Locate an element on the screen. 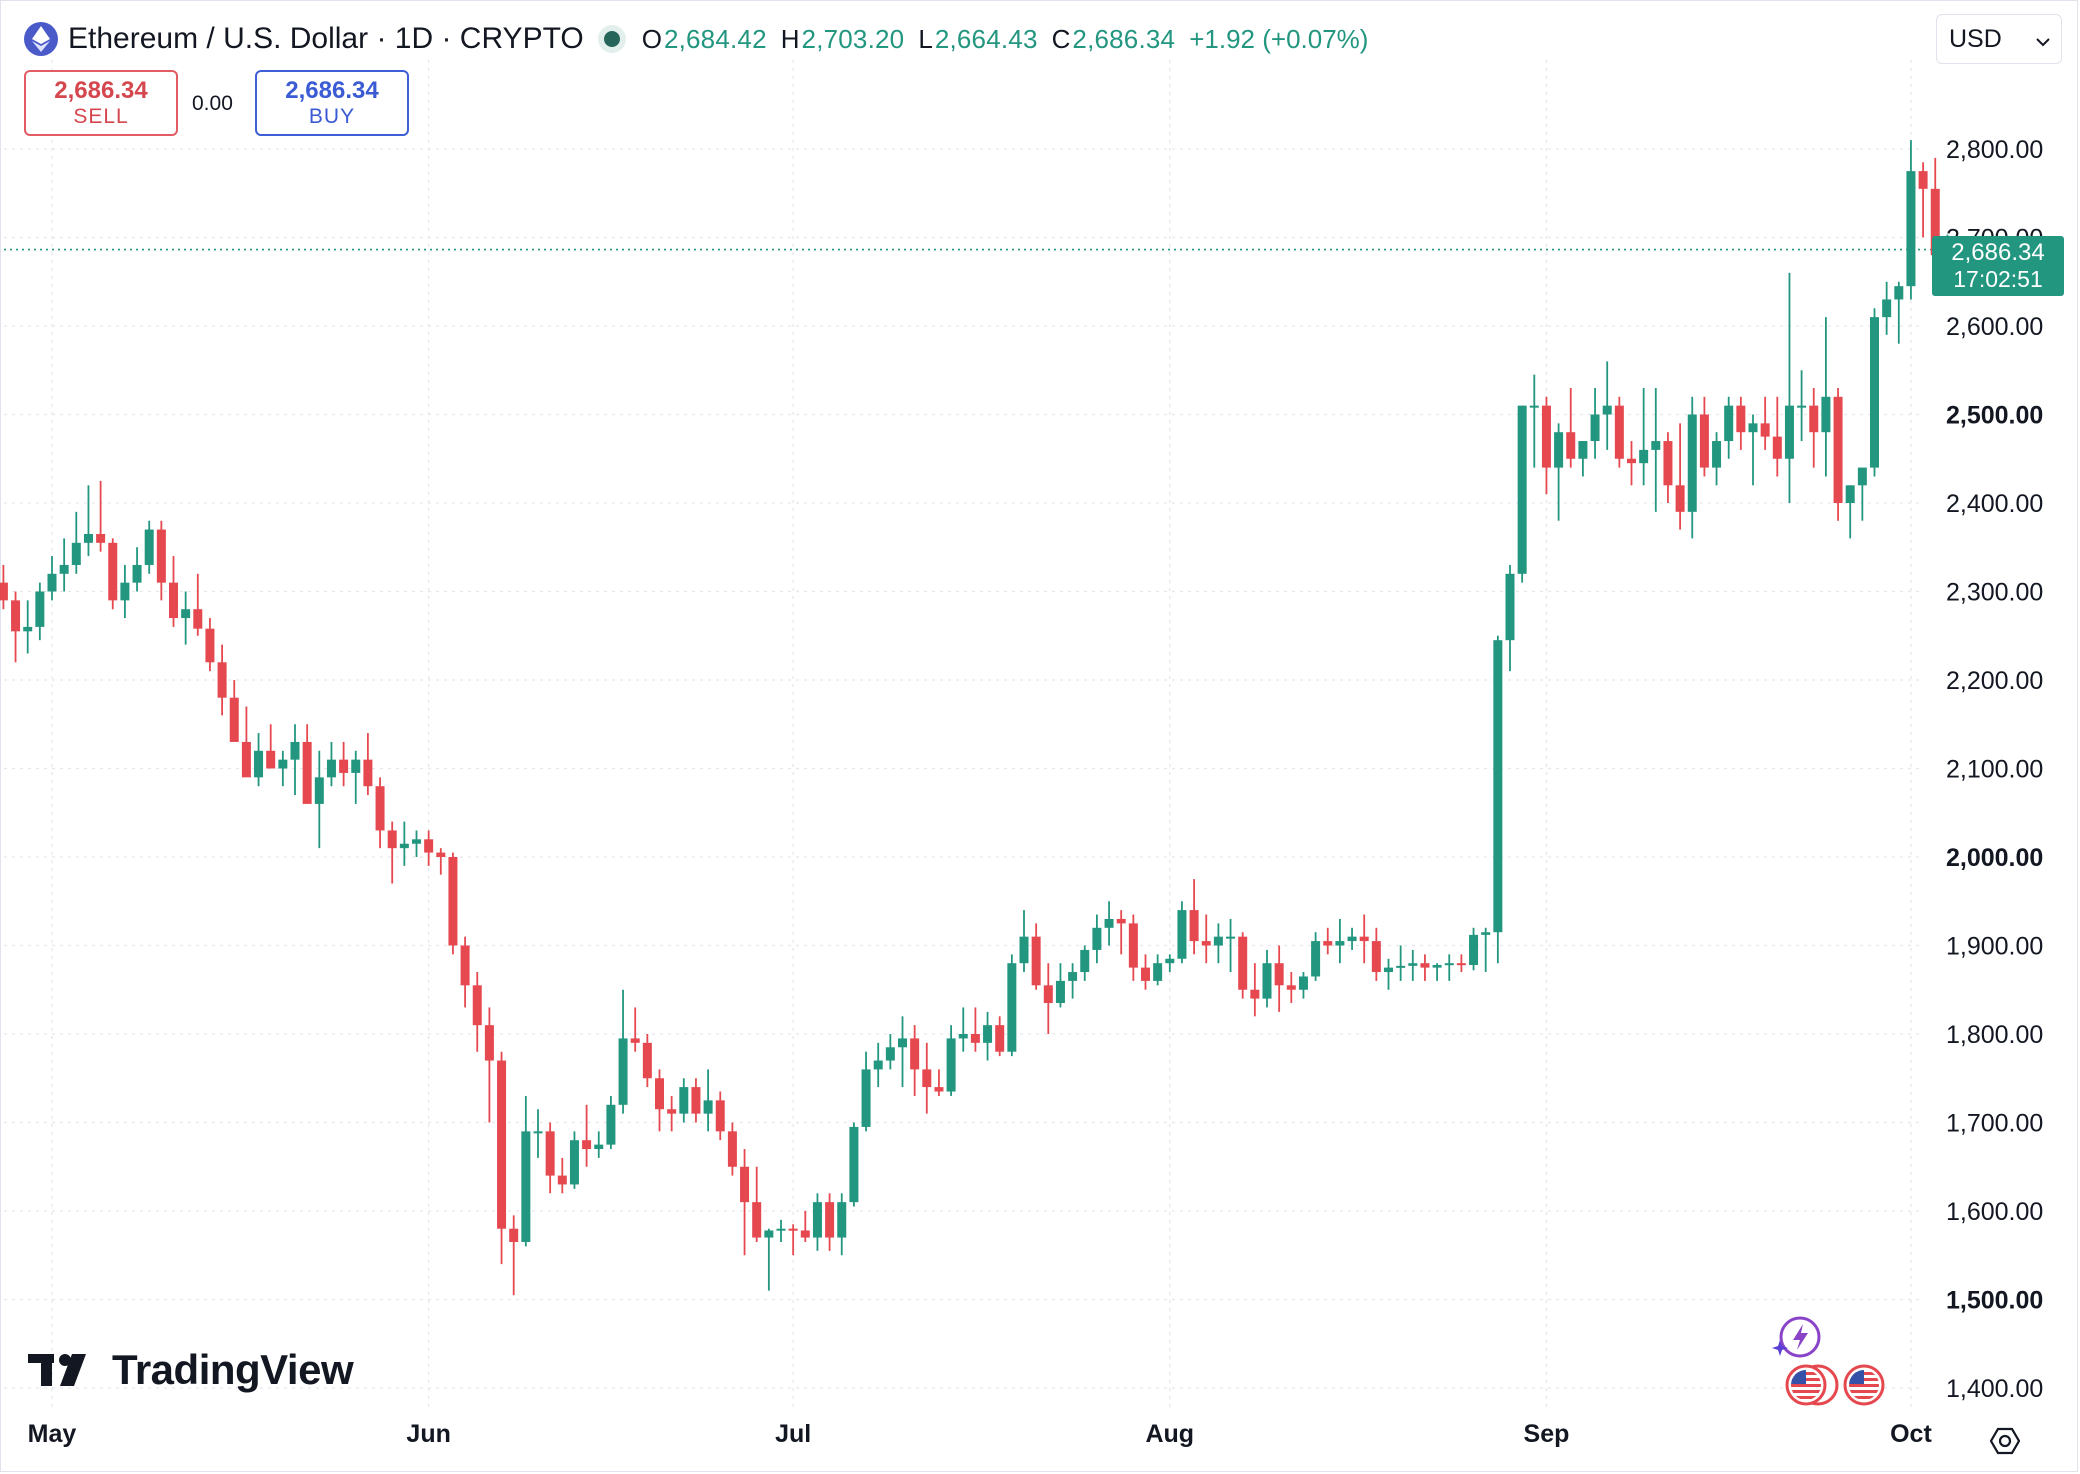 Image resolution: width=2080 pixels, height=1474 pixels. tradingview-logo-icon is located at coordinates (57, 1370).